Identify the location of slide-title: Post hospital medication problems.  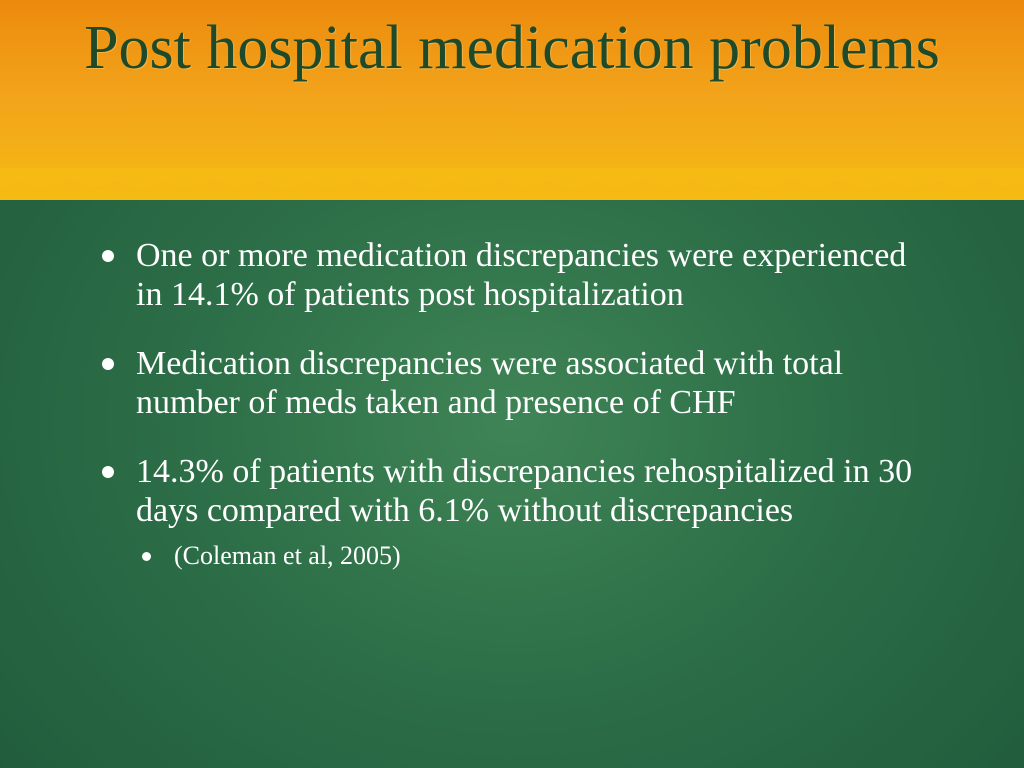
(512, 48).